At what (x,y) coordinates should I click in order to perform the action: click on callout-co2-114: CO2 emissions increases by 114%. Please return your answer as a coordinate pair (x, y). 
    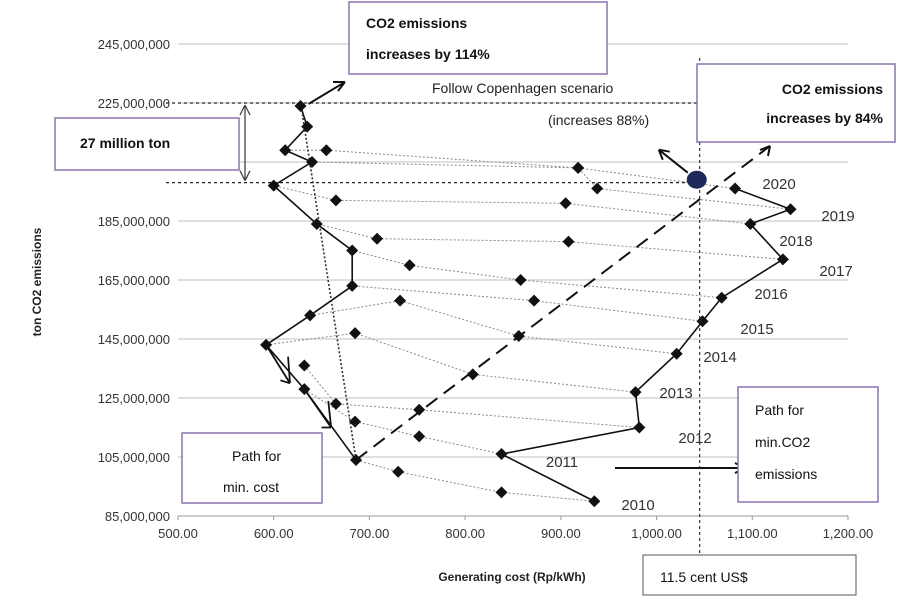
    Looking at the image, I should click on (478, 38).